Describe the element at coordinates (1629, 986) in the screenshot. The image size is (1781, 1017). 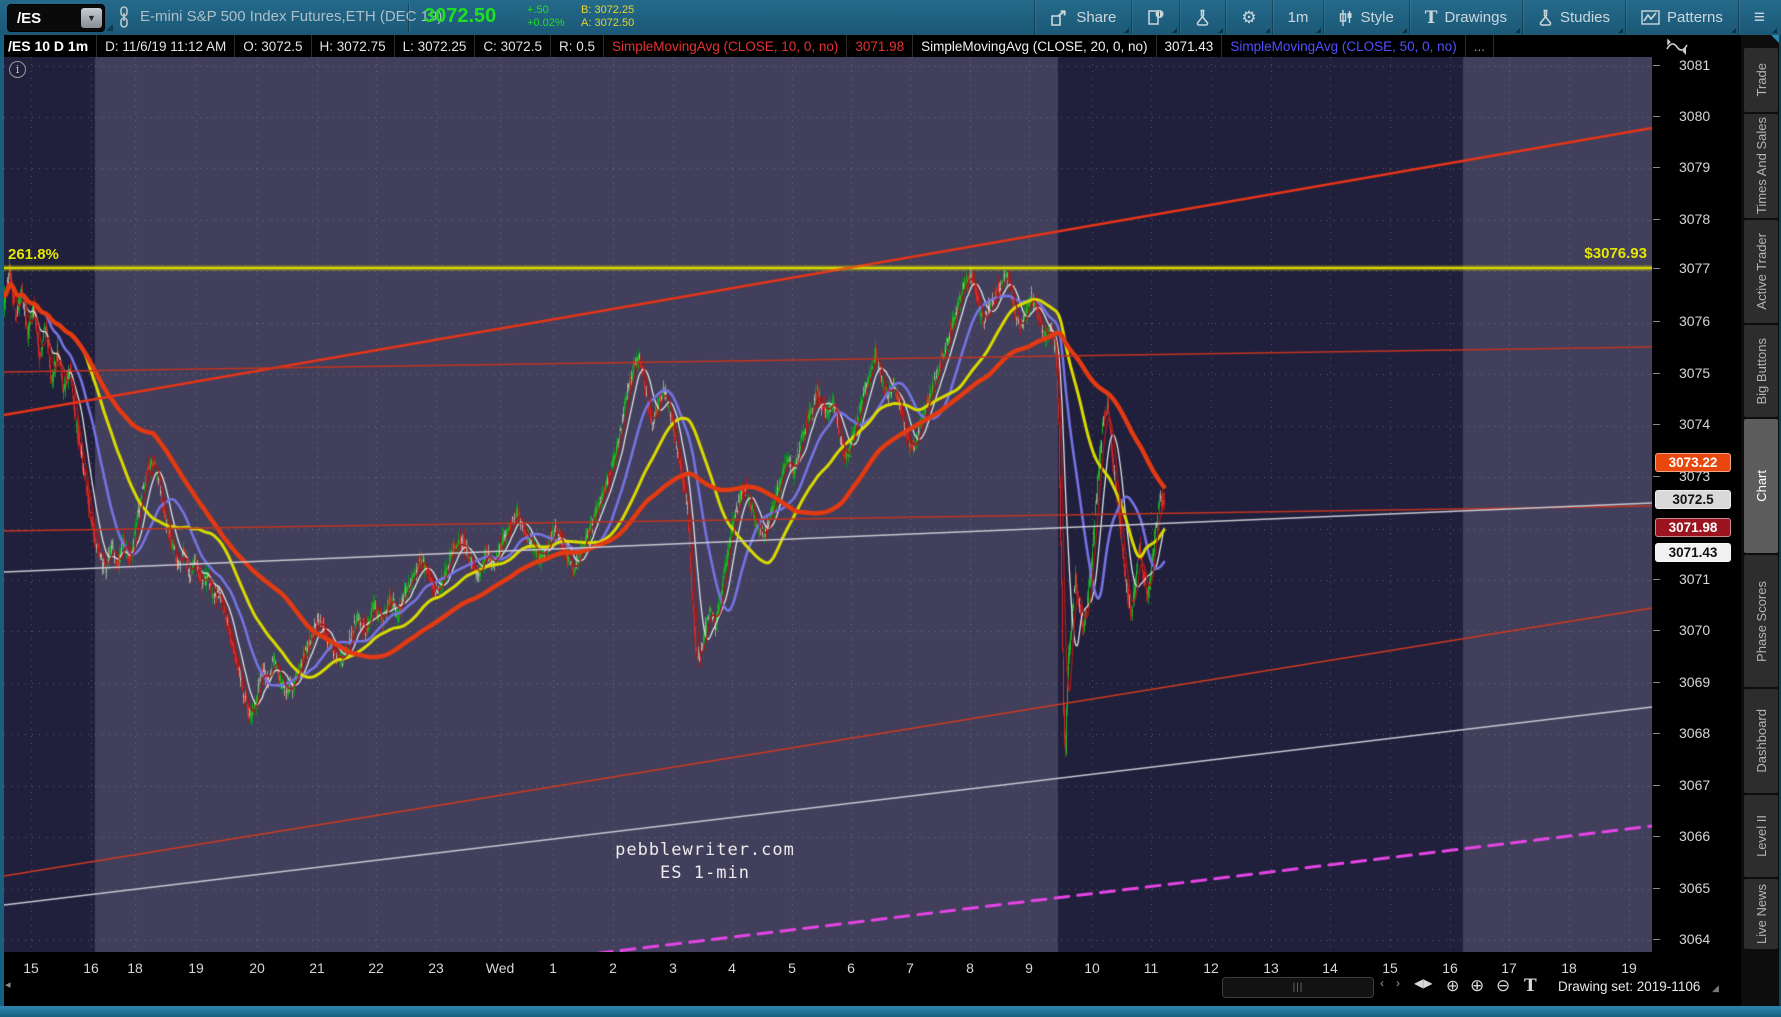
I see `drawing-set-label: Drawing set: 2019-1106` at that location.